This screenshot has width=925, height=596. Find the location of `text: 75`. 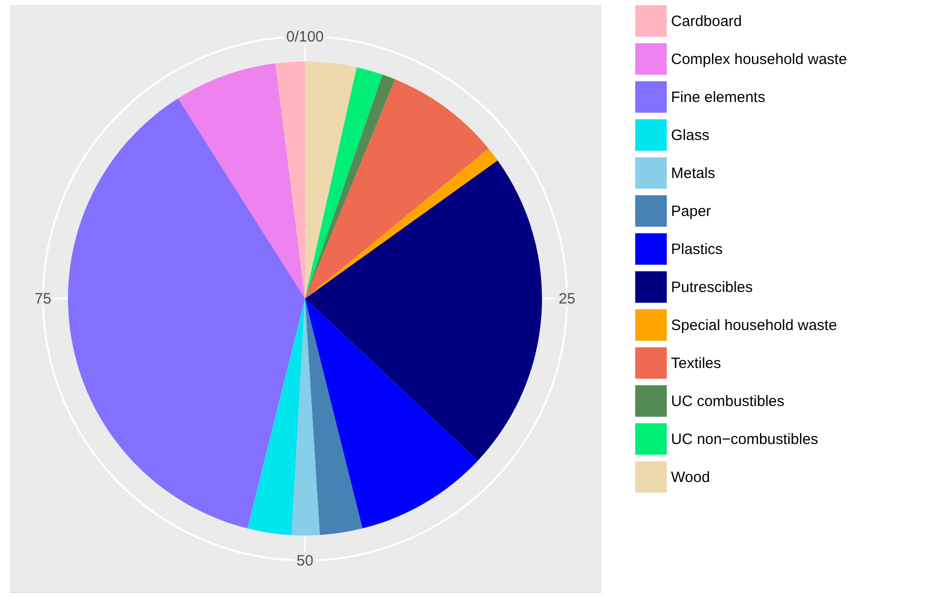

text: 75 is located at coordinates (43, 299).